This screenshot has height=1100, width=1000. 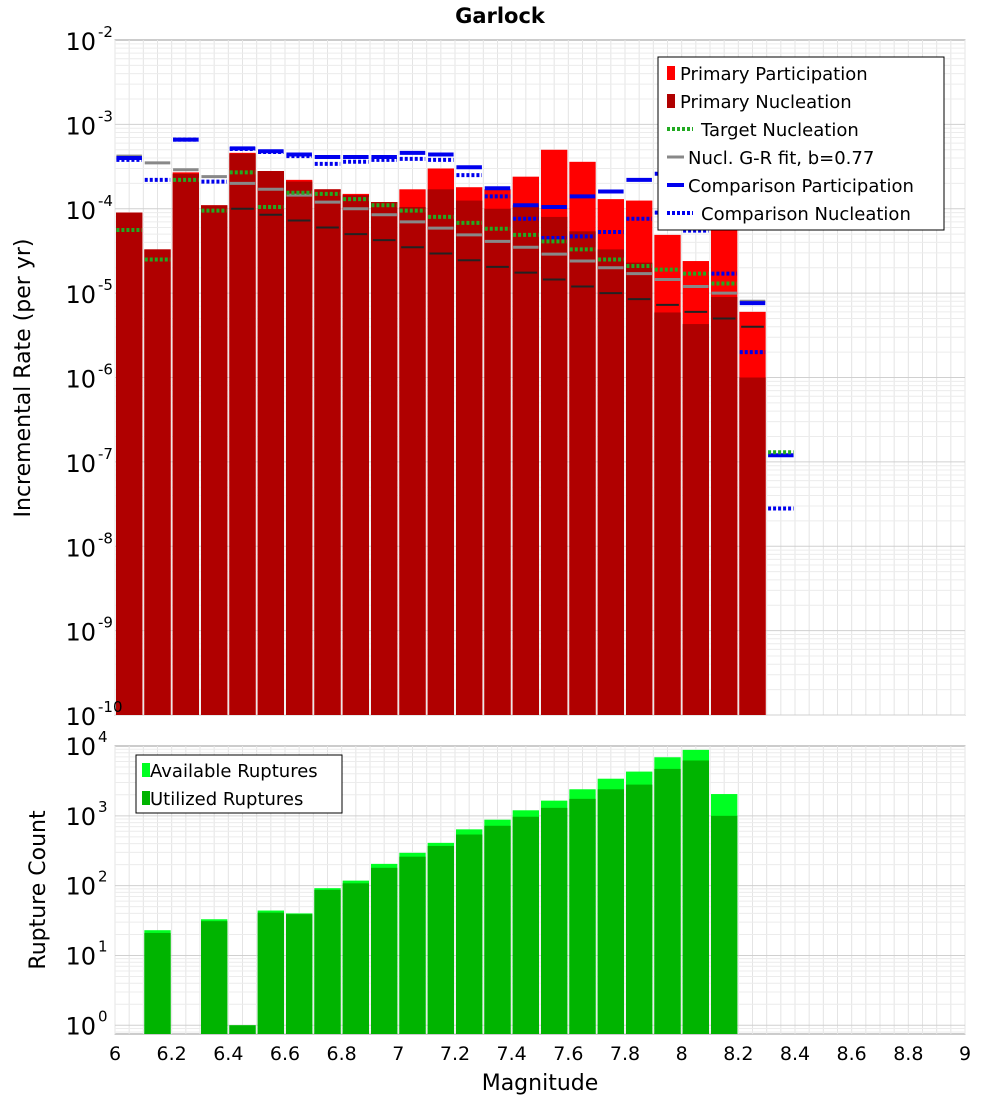 I want to click on y-tick-exponent: -2, so click(x=105, y=32).